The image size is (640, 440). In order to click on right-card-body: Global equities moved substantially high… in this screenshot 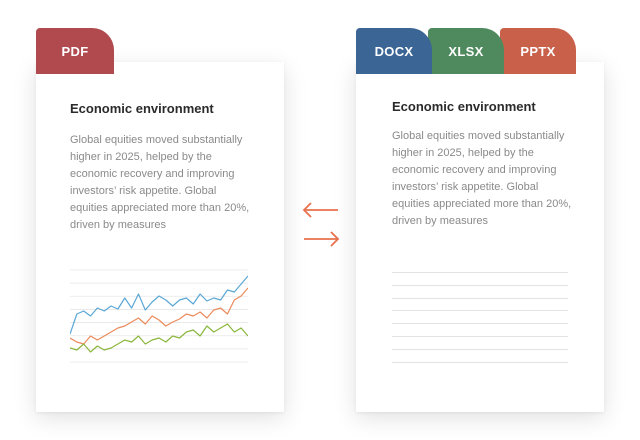, I will do `click(482, 178)`.